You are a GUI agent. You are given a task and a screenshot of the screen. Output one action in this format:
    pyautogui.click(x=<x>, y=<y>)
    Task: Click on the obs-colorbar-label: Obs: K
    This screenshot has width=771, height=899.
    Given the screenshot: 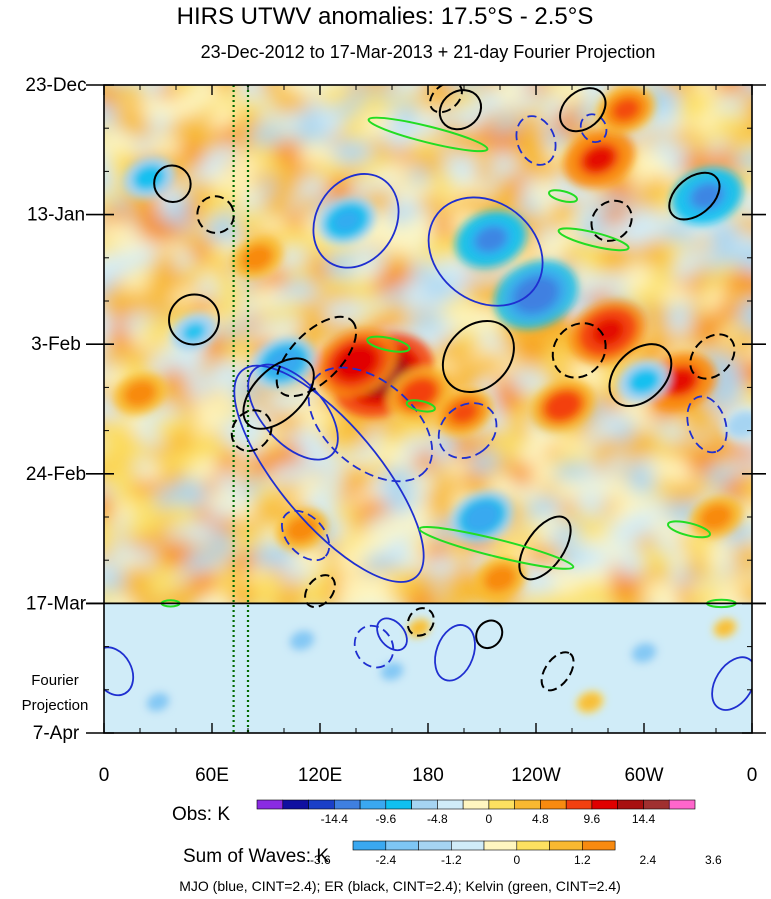 What is the action you would take?
    pyautogui.click(x=201, y=814)
    